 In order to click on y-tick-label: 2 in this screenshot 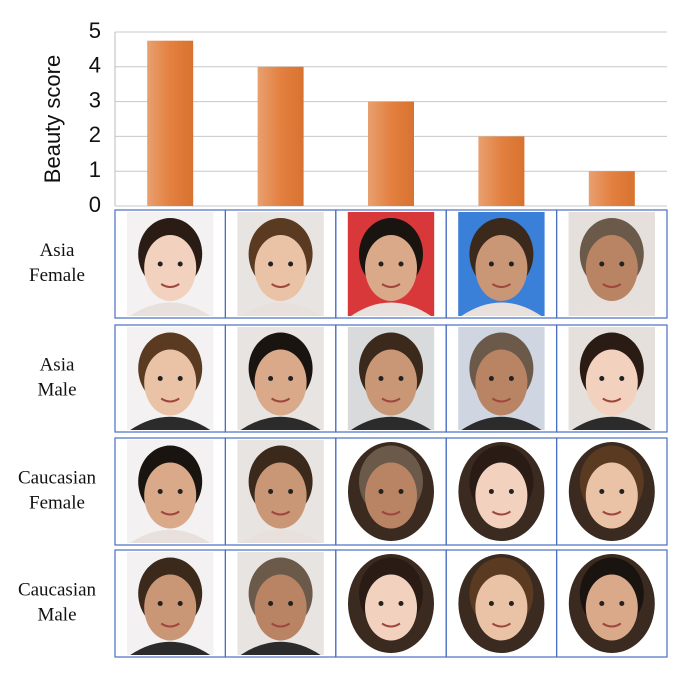, I will do `click(95, 134)`.